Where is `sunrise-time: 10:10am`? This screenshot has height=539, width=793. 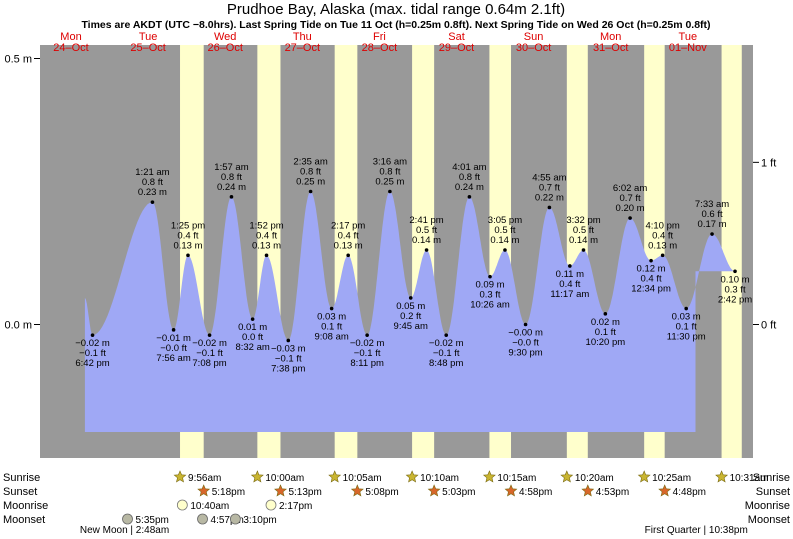
sunrise-time: 10:10am is located at coordinates (439, 478).